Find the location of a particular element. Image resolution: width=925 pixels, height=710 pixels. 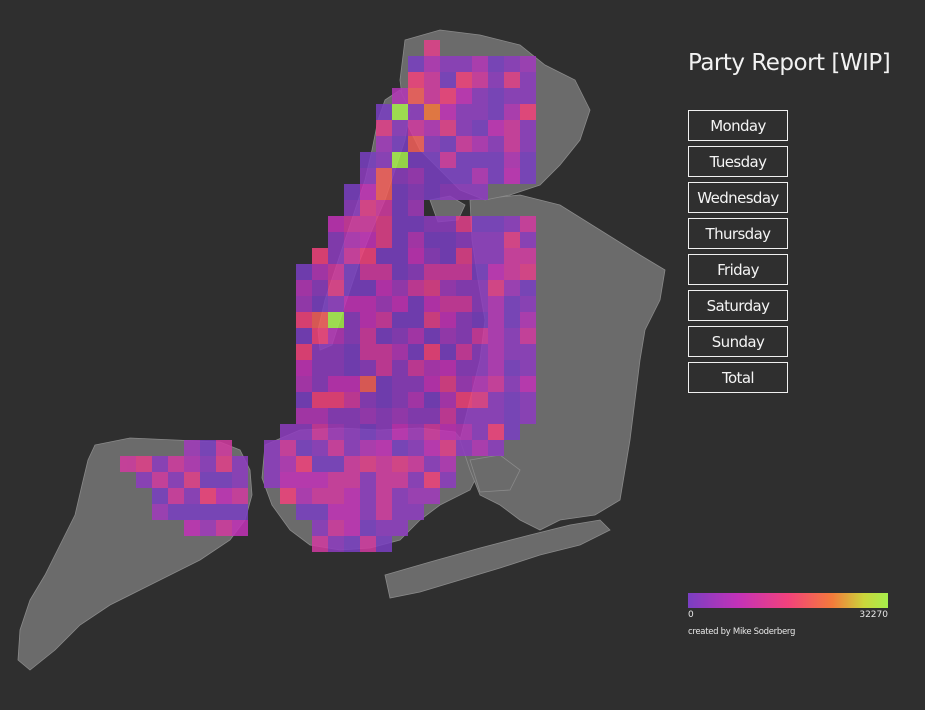

day-button-sunday: Sunday is located at coordinates (738, 341).